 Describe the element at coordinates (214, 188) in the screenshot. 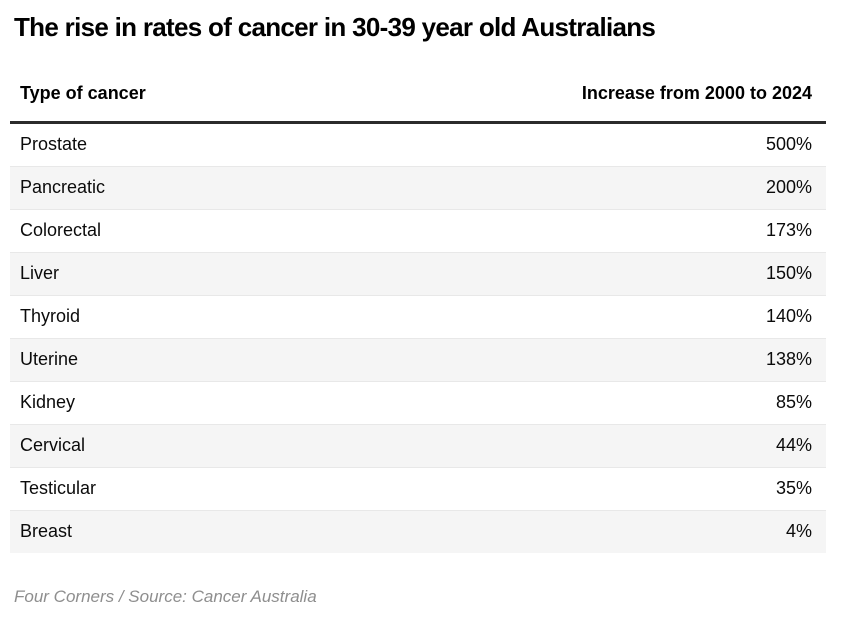

I see `cancer-type-cell: Pancreatic` at that location.